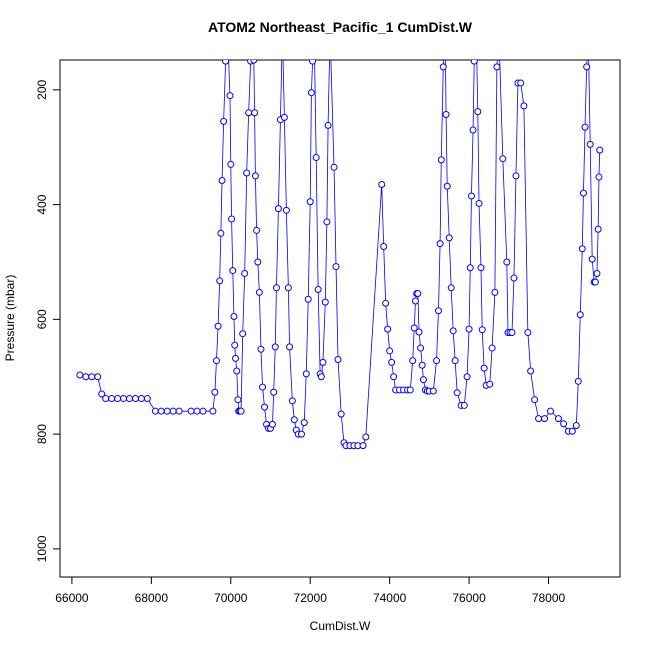 Image resolution: width=650 pixels, height=650 pixels. Describe the element at coordinates (152, 598) in the screenshot. I see `x-tick-label: 68000` at that location.